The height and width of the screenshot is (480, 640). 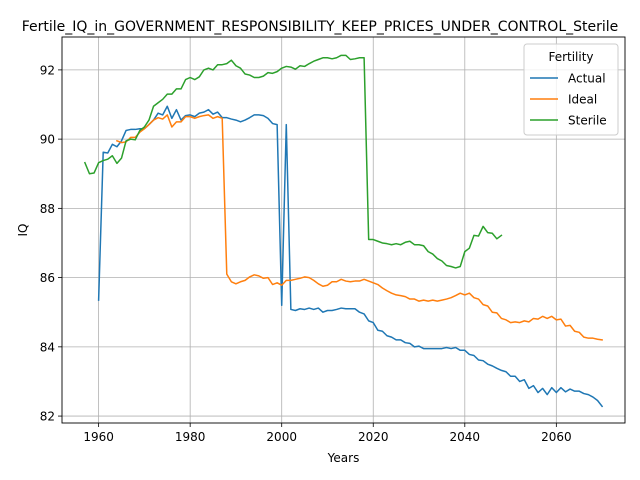 I want to click on legend-title: Fertility, so click(x=570, y=57).